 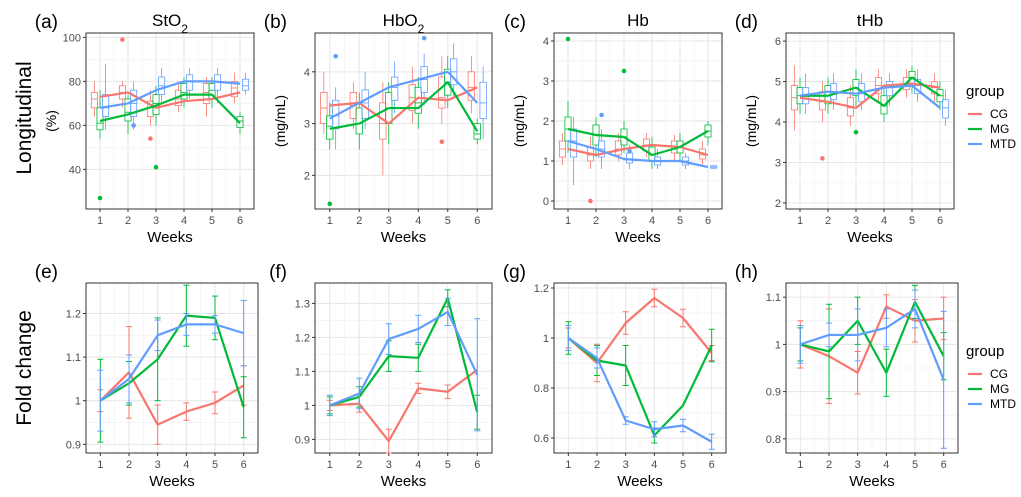 What do you see at coordinates (404, 23) in the screenshot?
I see `panel-title: HbO2` at bounding box center [404, 23].